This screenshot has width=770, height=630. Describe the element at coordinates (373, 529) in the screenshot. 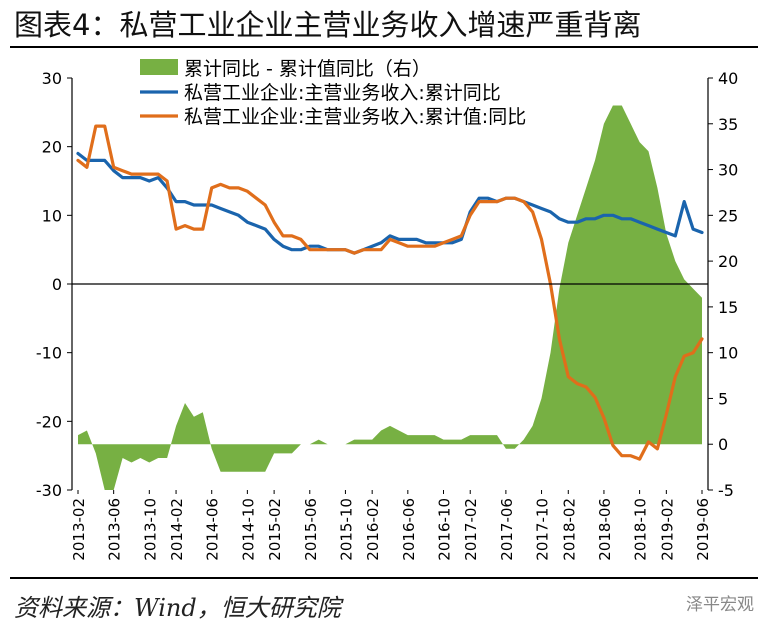

I see `x-tick-label: 2016-02` at that location.